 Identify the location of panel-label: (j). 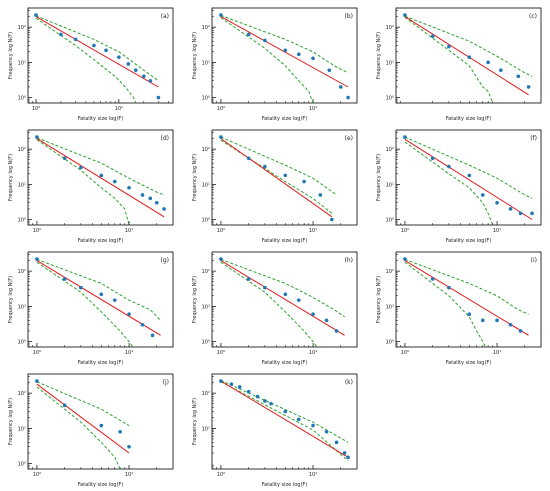
(166, 382).